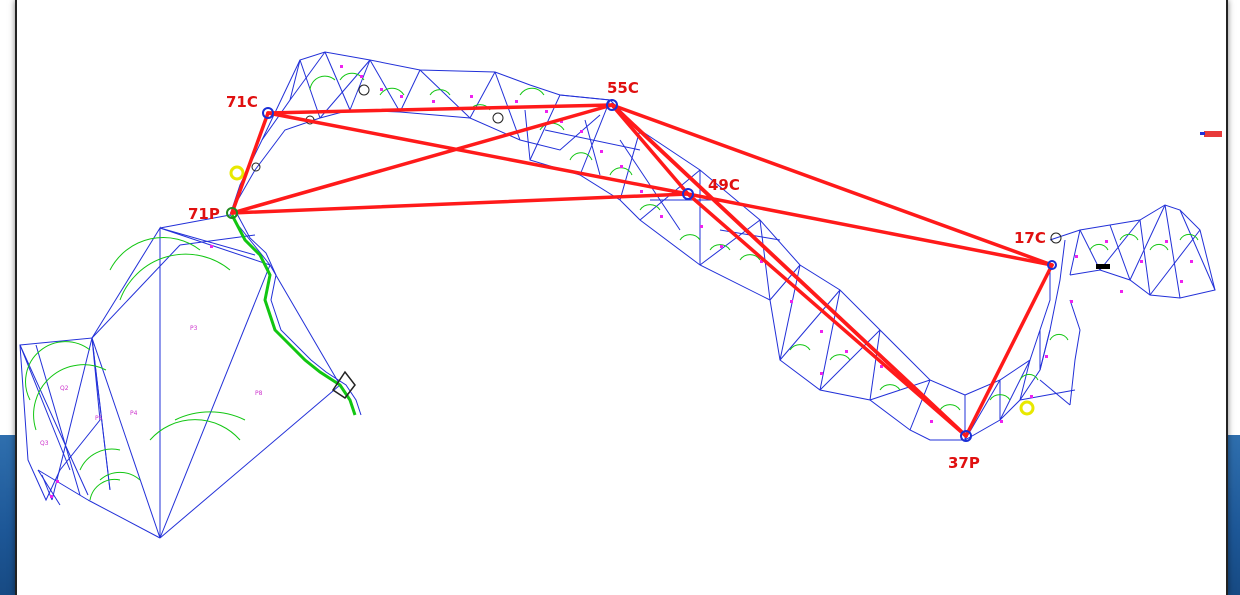 Image resolution: width=1240 pixels, height=595 pixels. Describe the element at coordinates (1052, 265) in the screenshot. I see `station-marker-17C` at that location.